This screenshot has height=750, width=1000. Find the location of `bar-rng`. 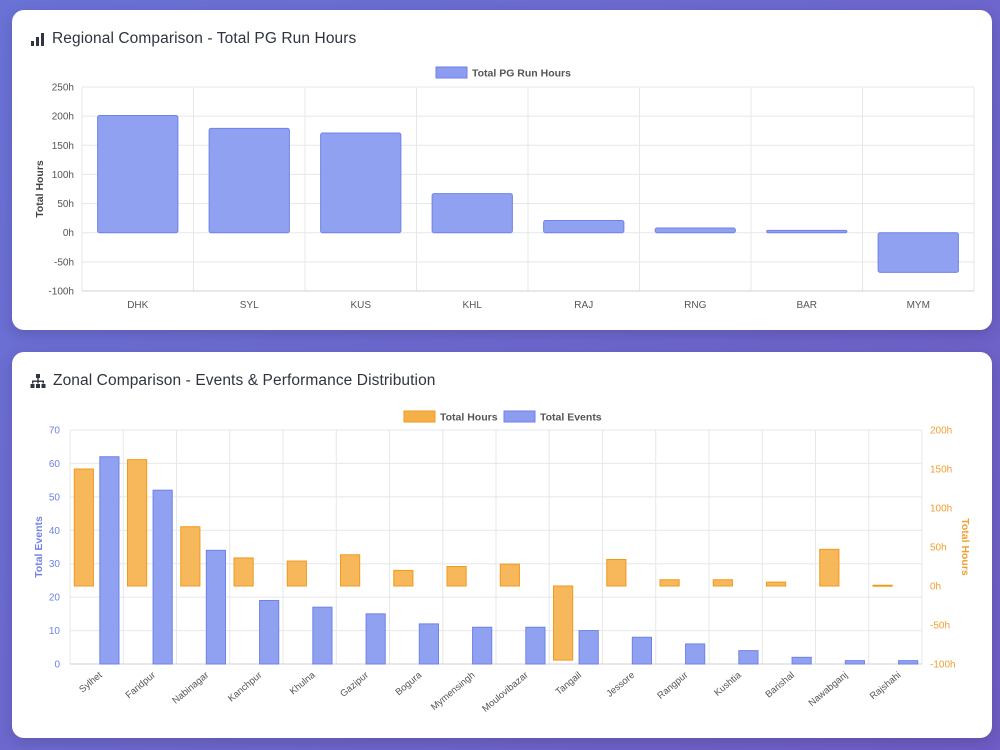

bar-rng is located at coordinates (695, 230).